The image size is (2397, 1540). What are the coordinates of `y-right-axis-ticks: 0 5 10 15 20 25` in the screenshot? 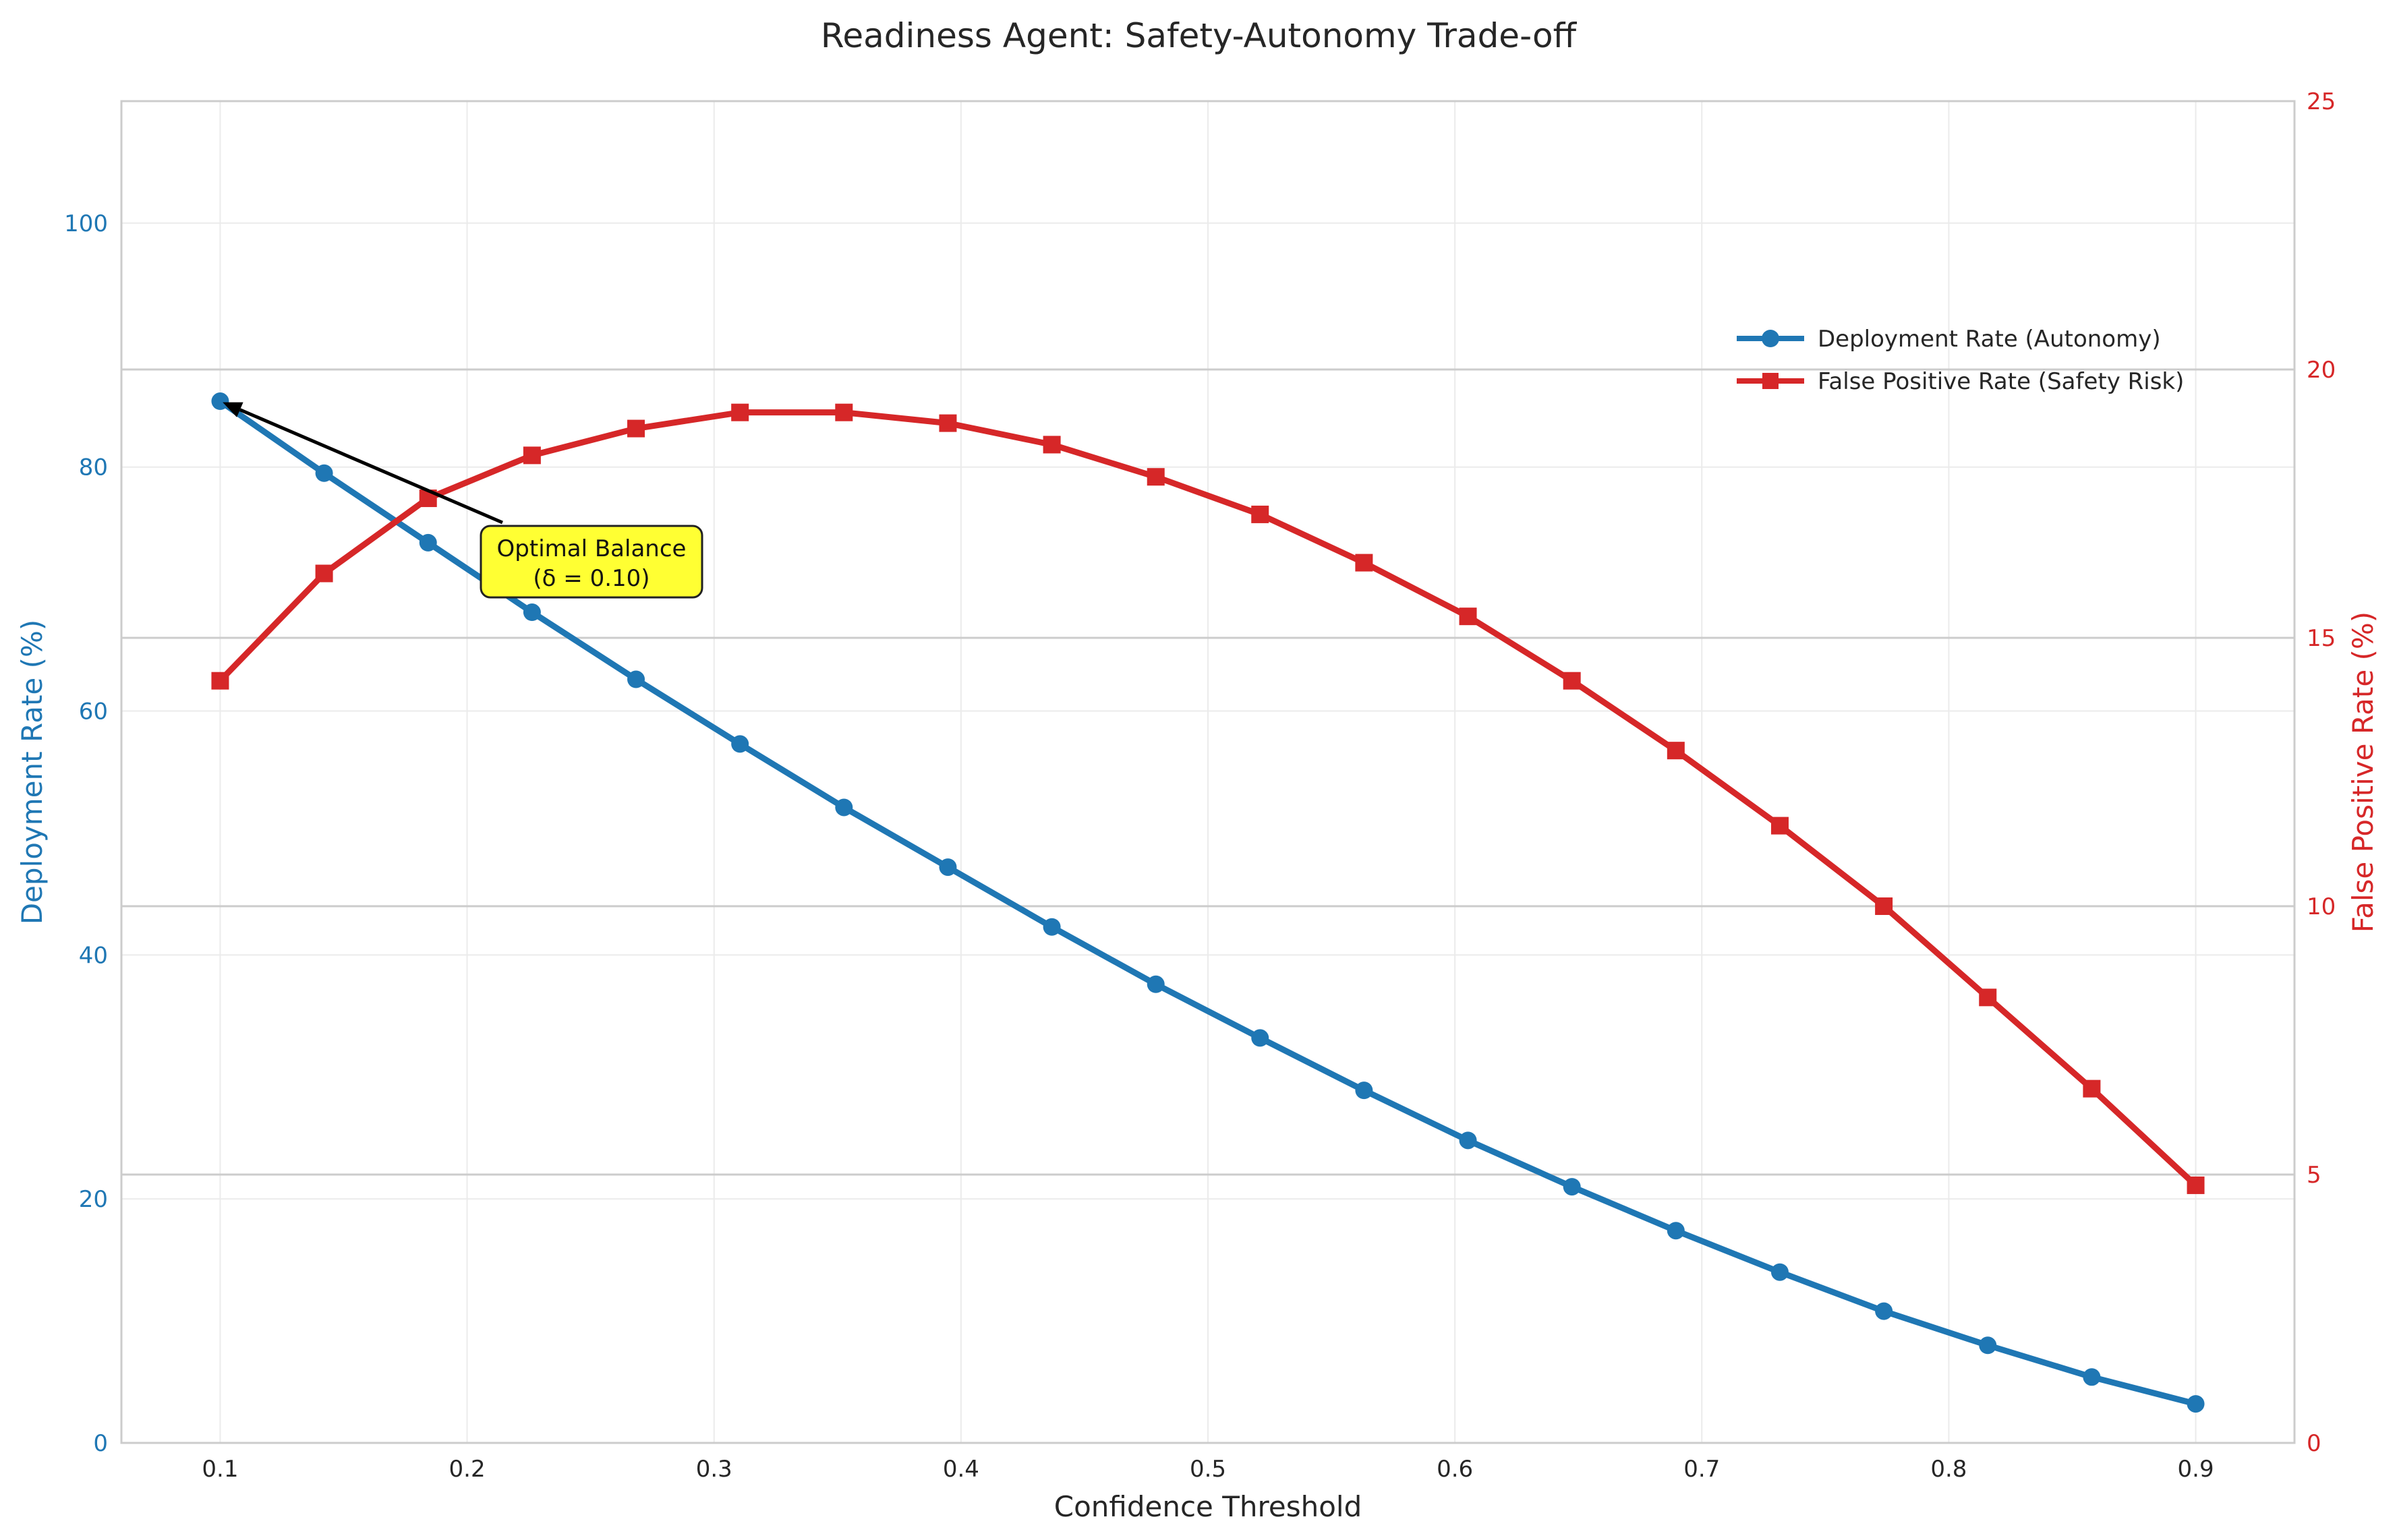 It's located at (2321, 772).